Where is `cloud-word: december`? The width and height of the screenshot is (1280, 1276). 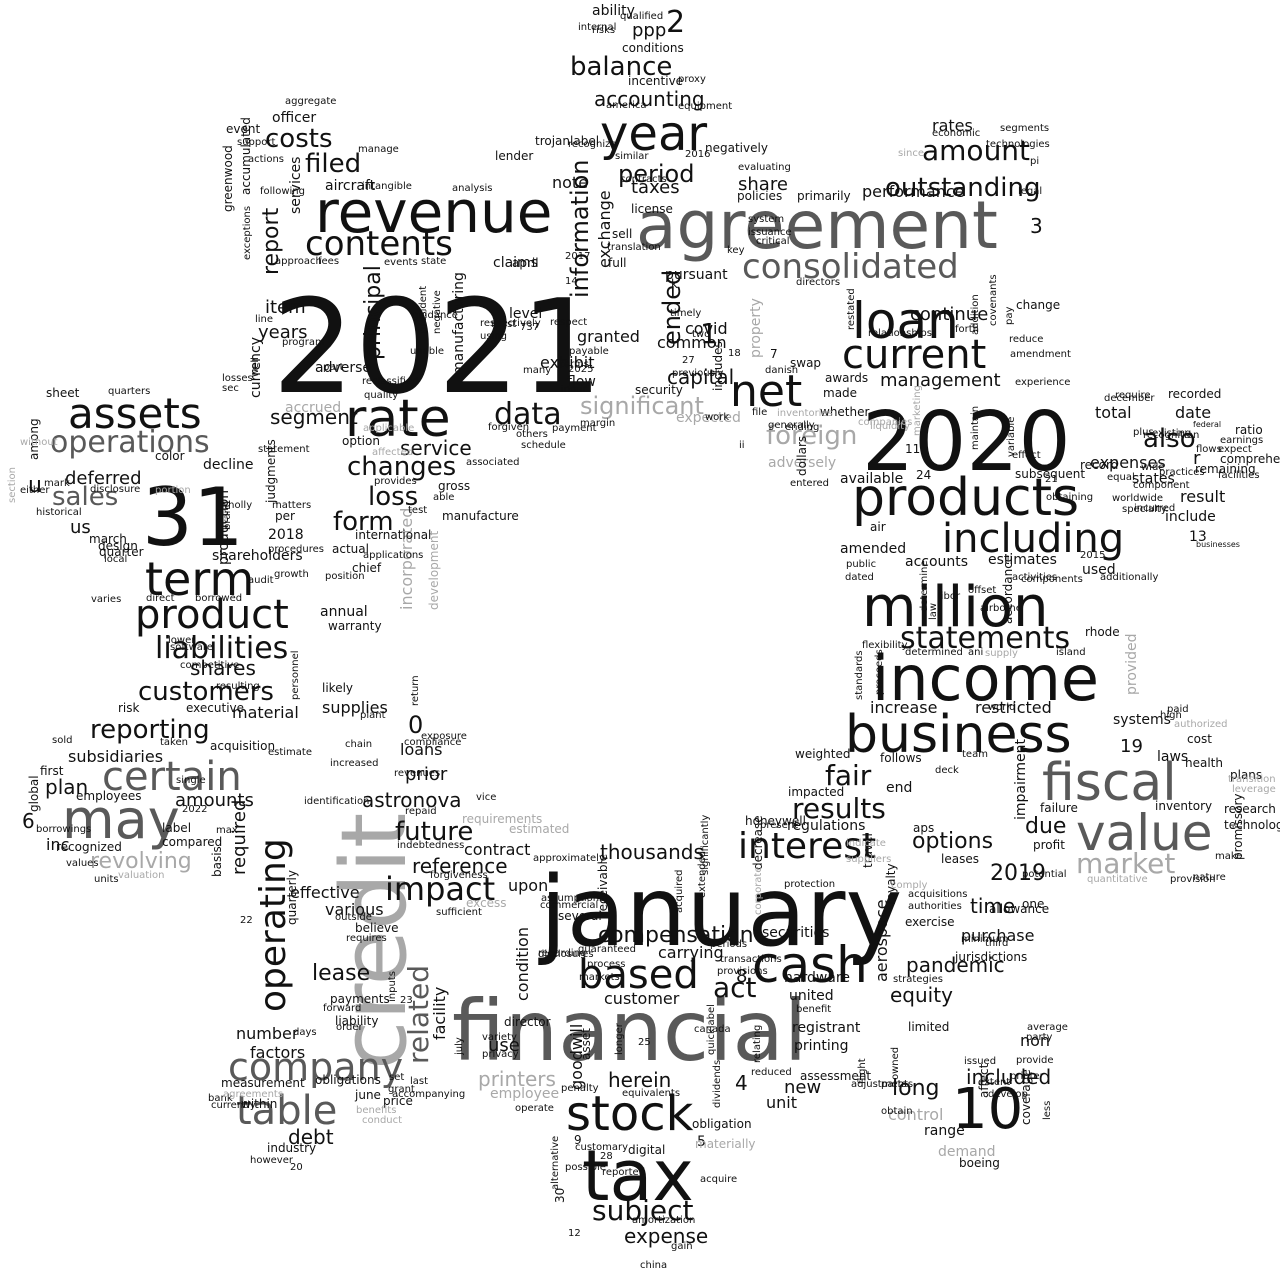
cloud-word: december is located at coordinates (1129, 398).